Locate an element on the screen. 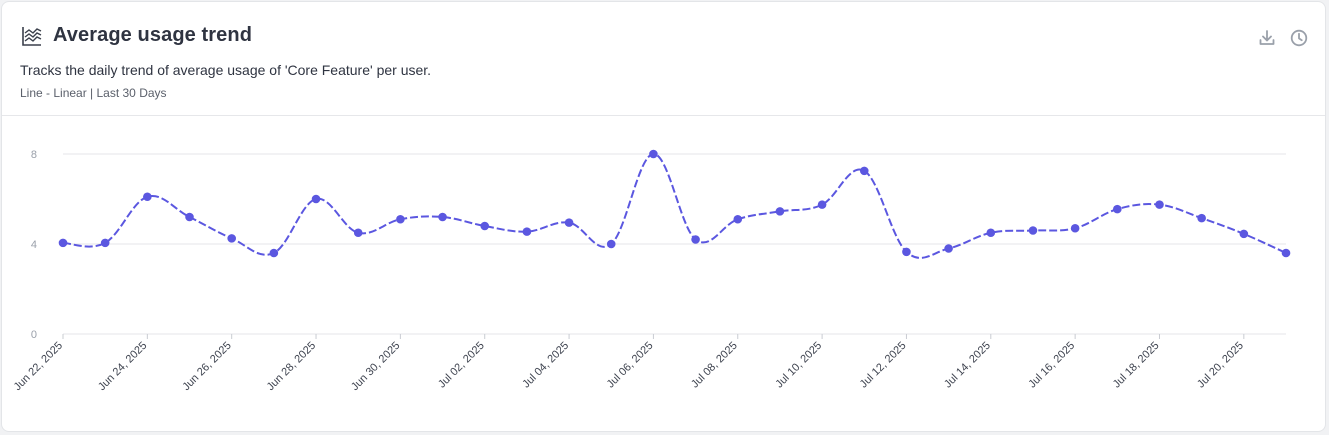  x-tick-label: Jul 08, 2025 is located at coordinates (714, 365).